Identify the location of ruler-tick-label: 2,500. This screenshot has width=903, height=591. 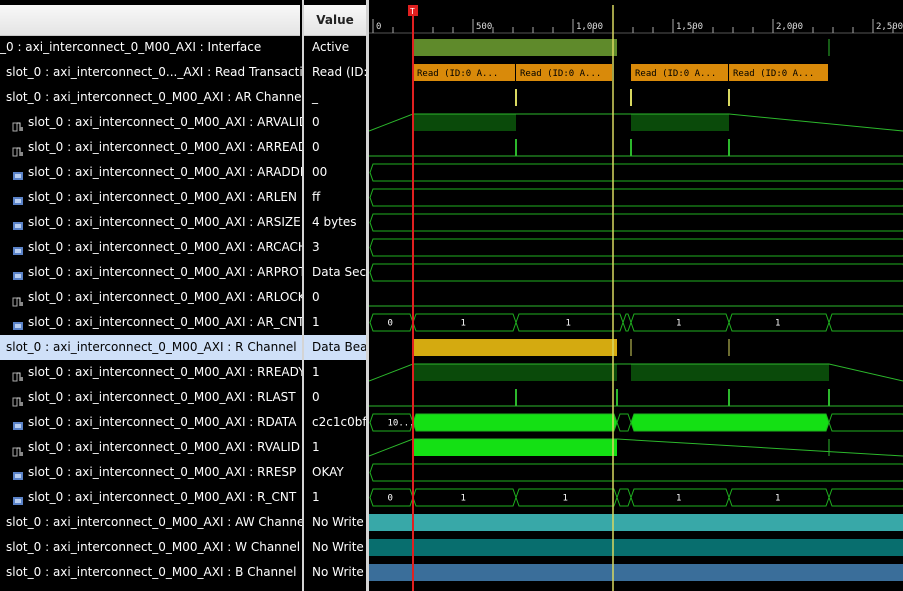
(889, 27).